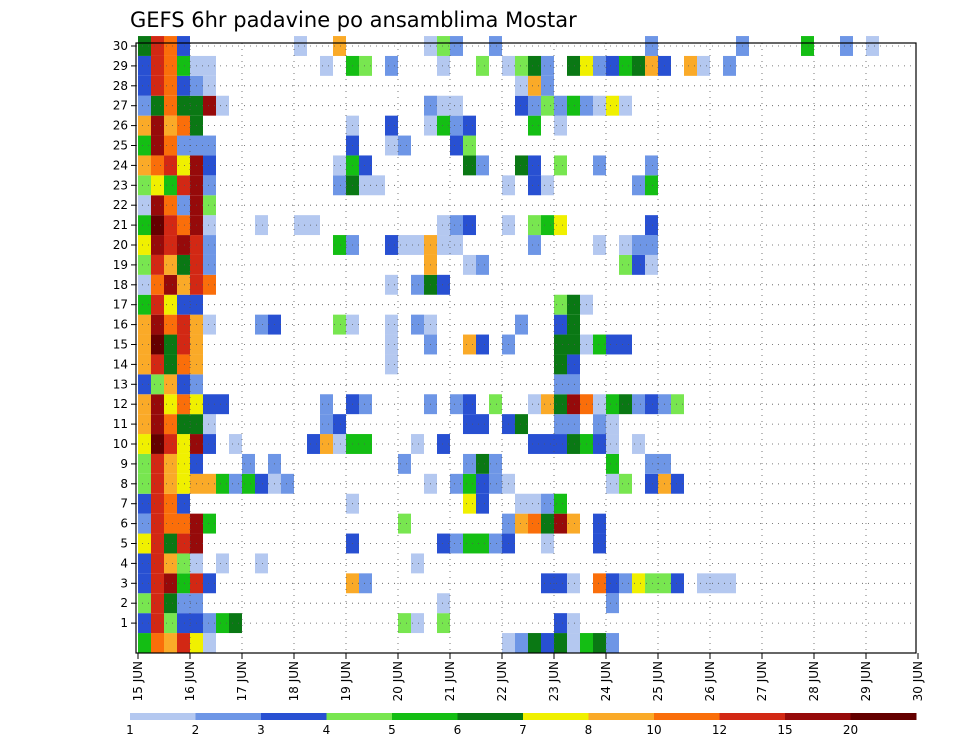 Image resolution: width=960 pixels, height=742 pixels. Describe the element at coordinates (658, 681) in the screenshot. I see `x-tick-label: 25 JUN` at that location.